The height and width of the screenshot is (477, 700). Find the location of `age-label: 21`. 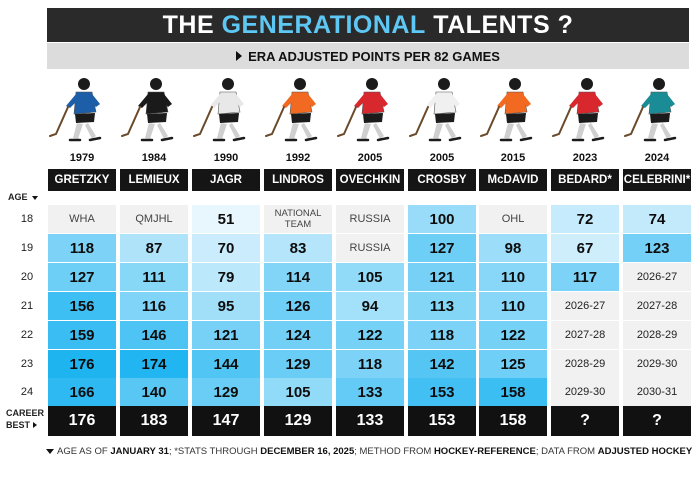

age-label: 21 is located at coordinates (27, 306).